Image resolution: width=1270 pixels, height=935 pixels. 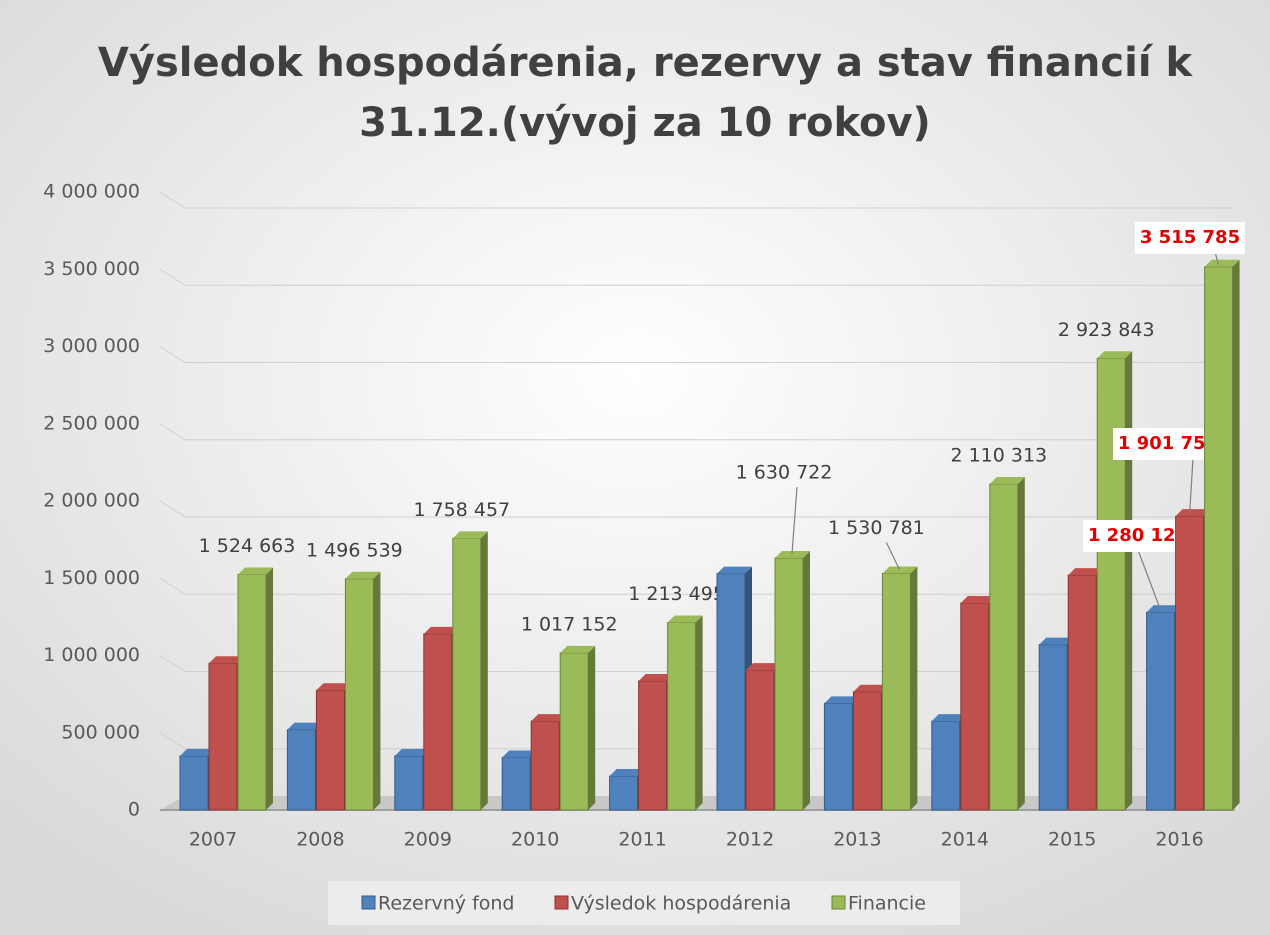 What do you see at coordinates (681, 904) in the screenshot?
I see `legend-label: Výsledok hospodárenia` at bounding box center [681, 904].